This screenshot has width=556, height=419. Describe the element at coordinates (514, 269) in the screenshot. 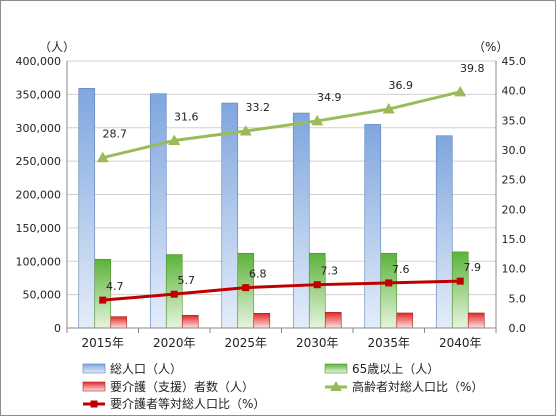

I see `right-tick-label: 10.0` at that location.